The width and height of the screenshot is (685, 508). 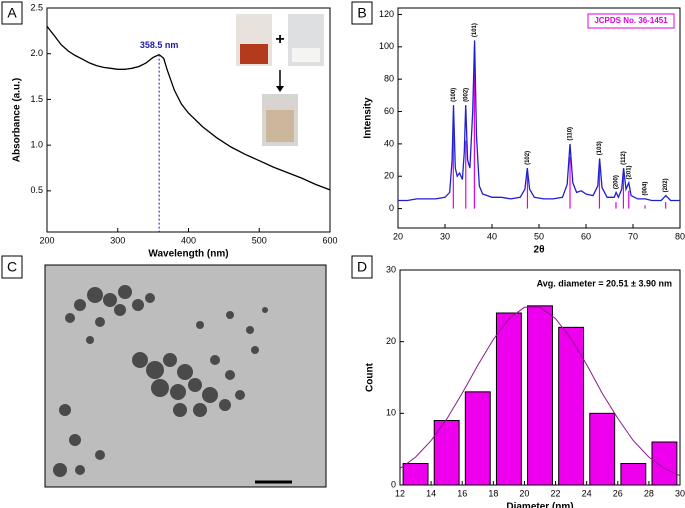 I want to click on x-tick-label: 12, so click(x=400, y=493).